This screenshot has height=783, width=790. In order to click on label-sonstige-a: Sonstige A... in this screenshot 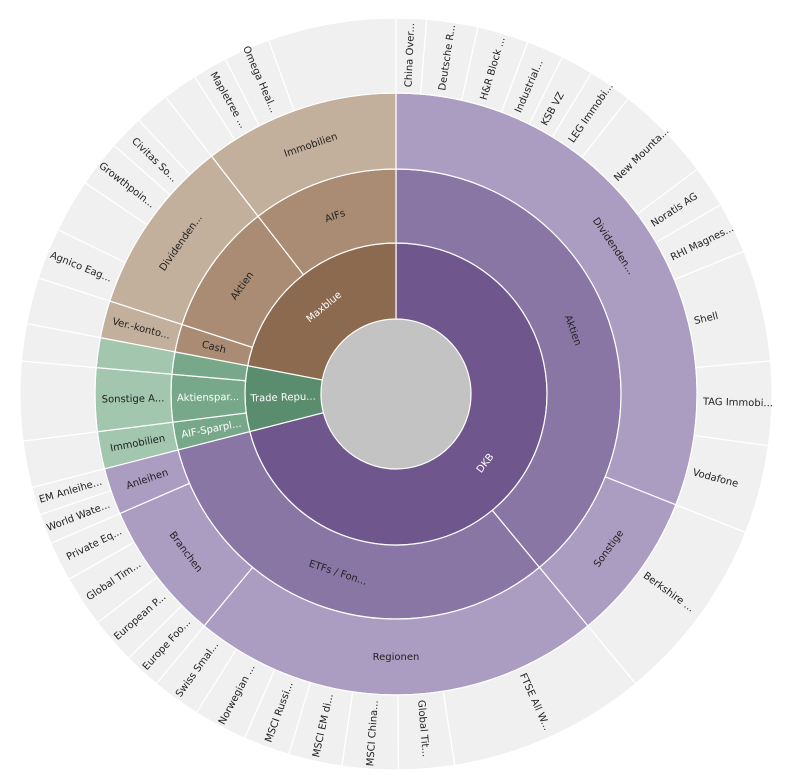, I will do `click(133, 399)`.